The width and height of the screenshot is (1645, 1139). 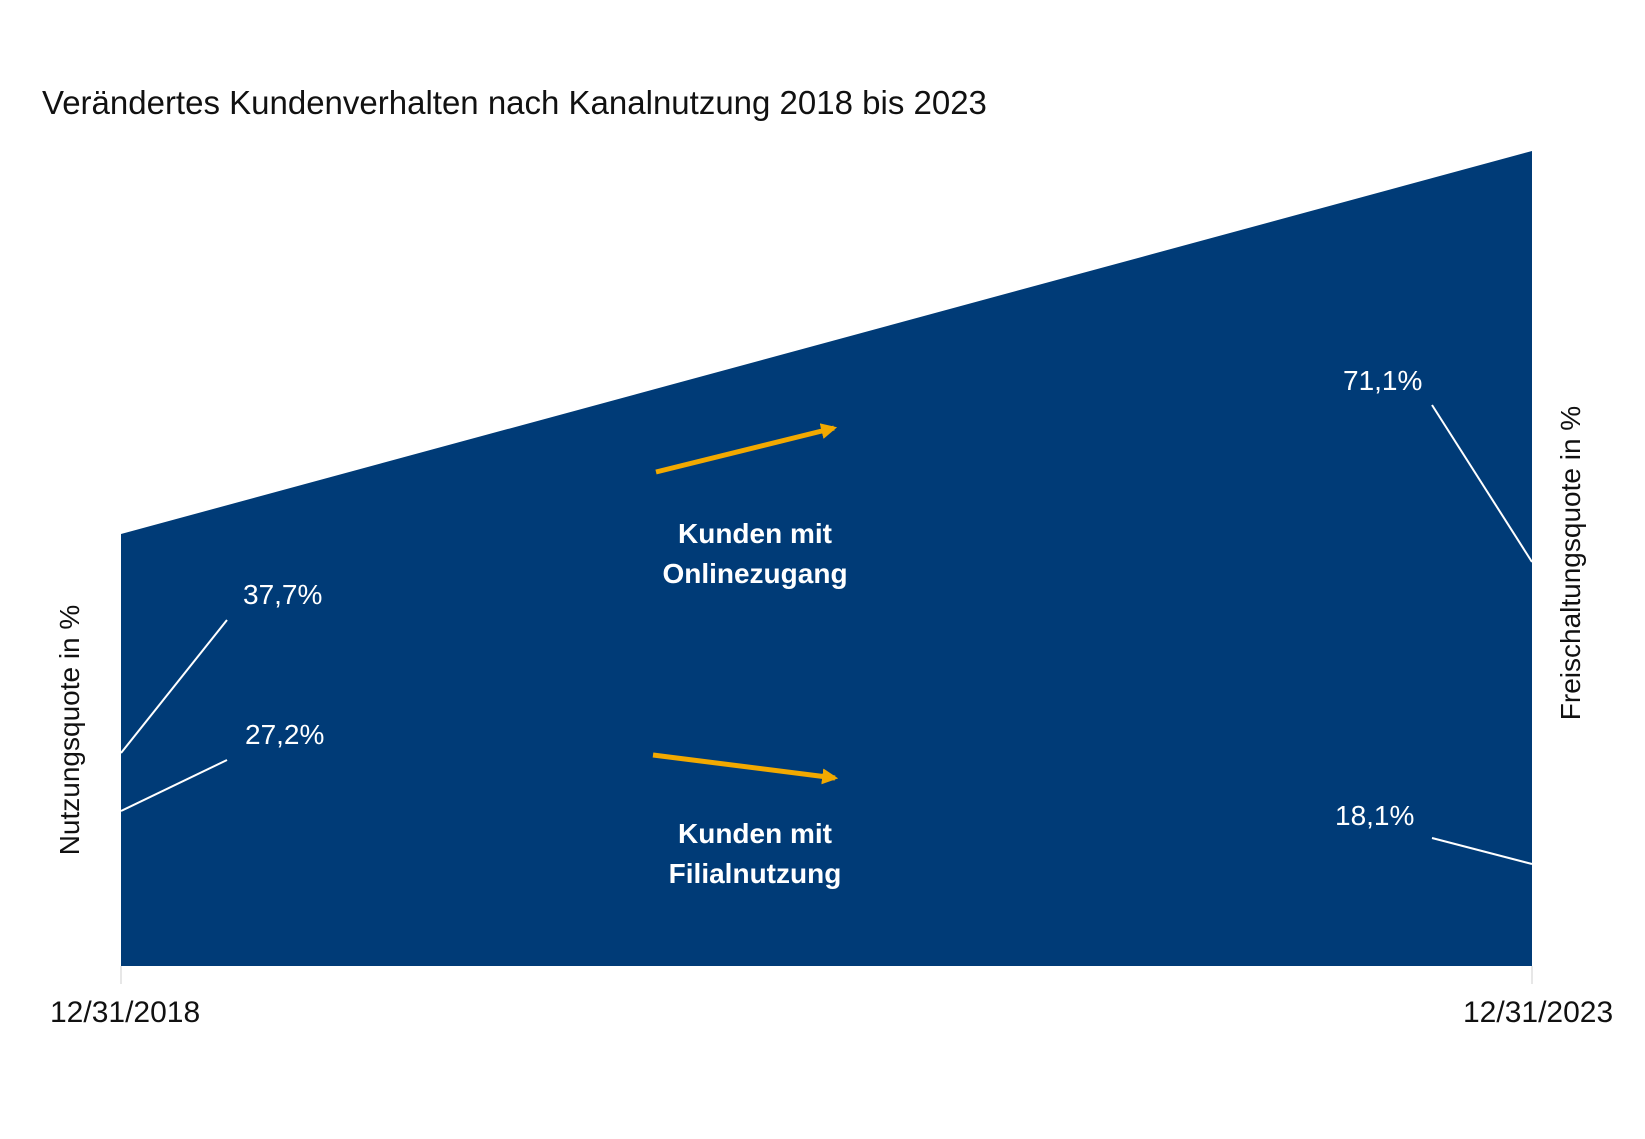 What do you see at coordinates (1482, 483) in the screenshot?
I see `leader-line-online-end` at bounding box center [1482, 483].